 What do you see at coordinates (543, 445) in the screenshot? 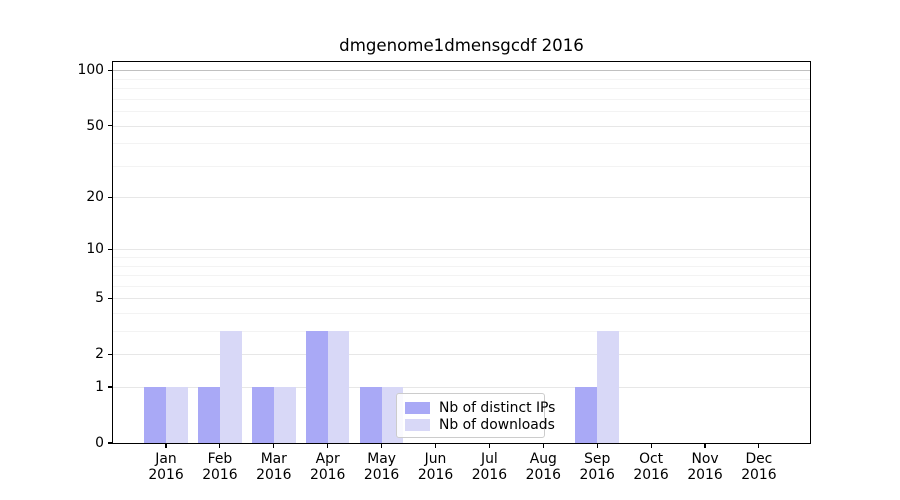
I see `x-tick-mark-aug` at bounding box center [543, 445].